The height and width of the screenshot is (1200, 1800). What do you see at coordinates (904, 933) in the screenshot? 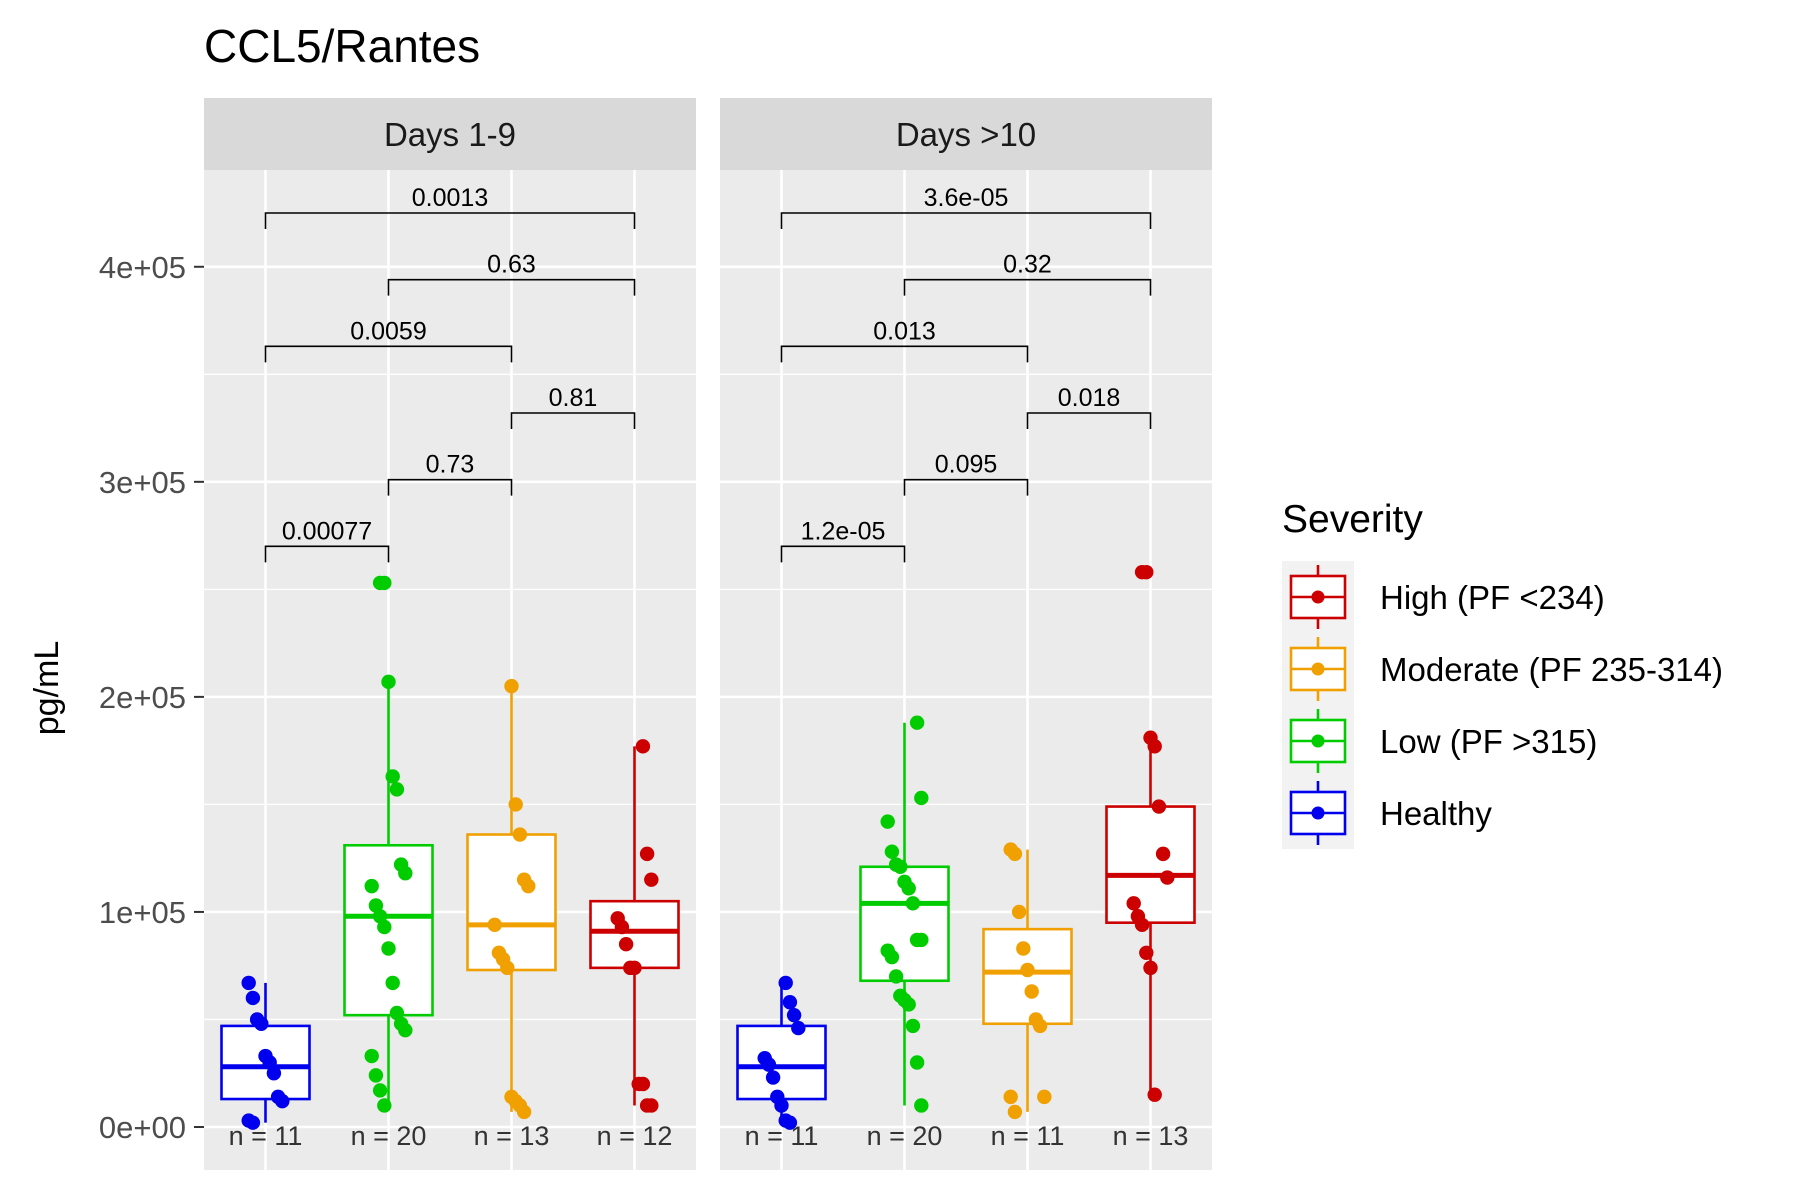
I see `box-low: n = 20` at bounding box center [904, 933].